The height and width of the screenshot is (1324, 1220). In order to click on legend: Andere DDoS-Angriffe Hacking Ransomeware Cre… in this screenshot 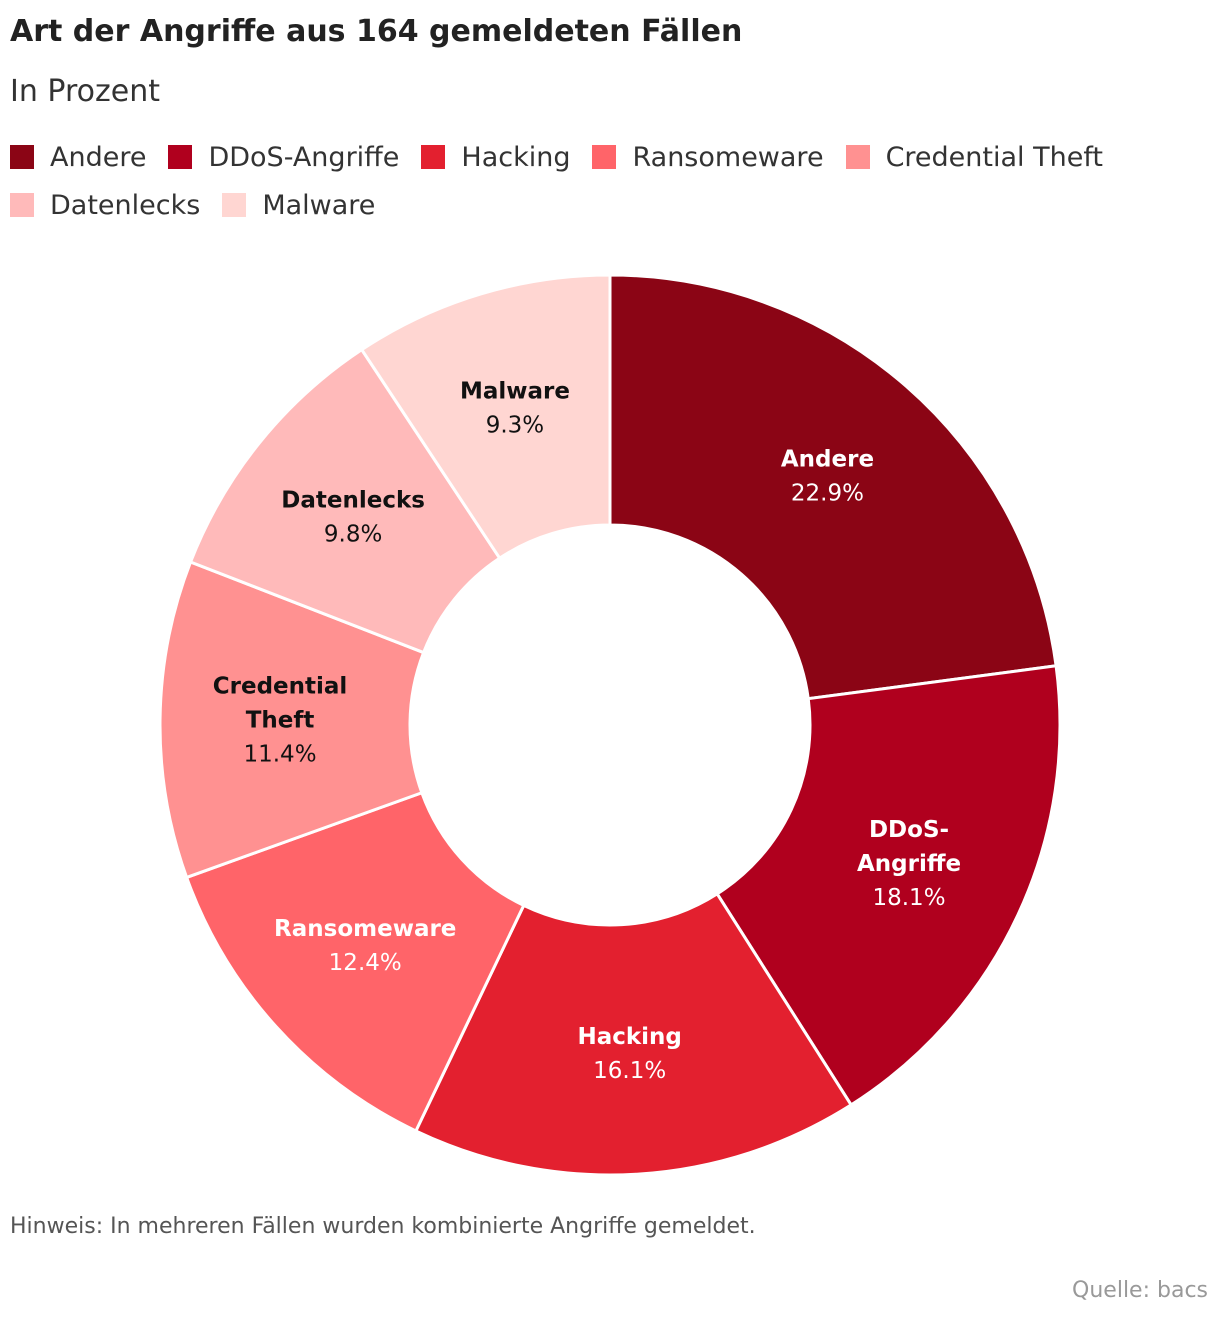, I will do `click(605, 181)`.